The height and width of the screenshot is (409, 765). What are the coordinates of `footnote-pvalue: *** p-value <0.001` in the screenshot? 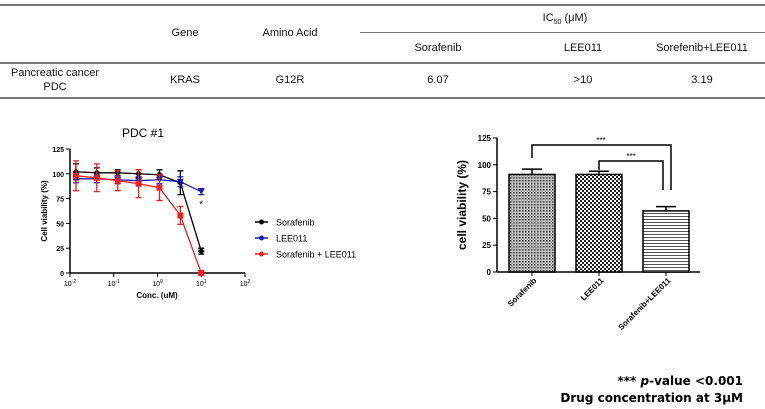 It's located at (681, 381).